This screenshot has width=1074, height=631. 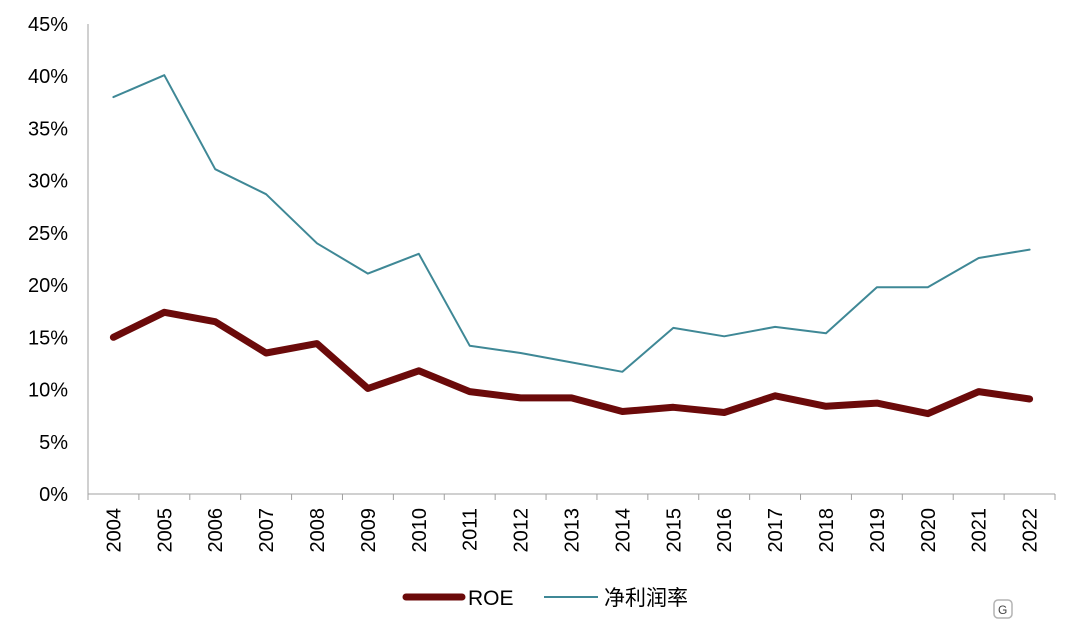 What do you see at coordinates (878, 530) in the screenshot?
I see `x-tick-label: 2019` at bounding box center [878, 530].